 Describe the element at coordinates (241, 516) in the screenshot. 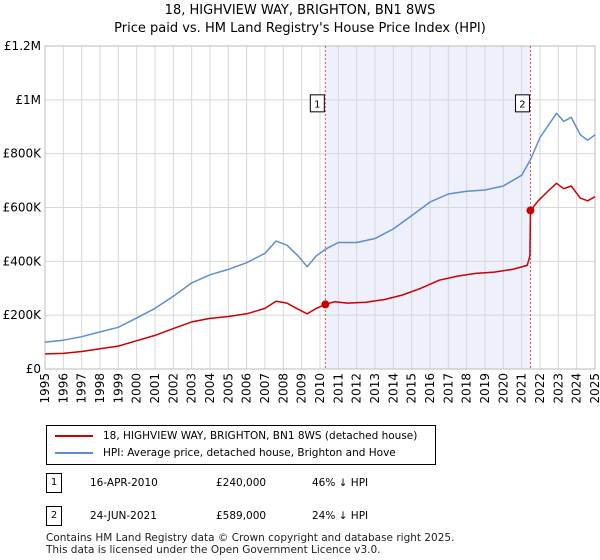

I see `transaction-price: £589,000` at that location.